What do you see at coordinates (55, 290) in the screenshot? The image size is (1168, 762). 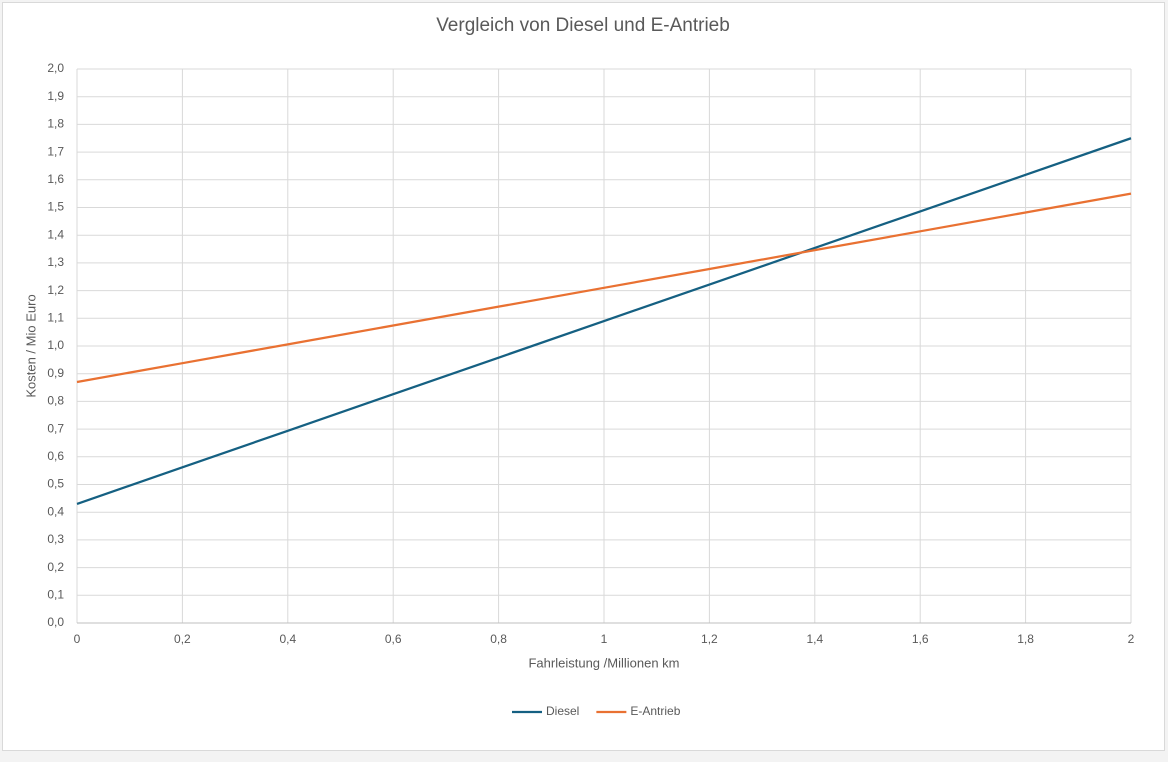 I see `y-tick-label: 1,2` at bounding box center [55, 290].